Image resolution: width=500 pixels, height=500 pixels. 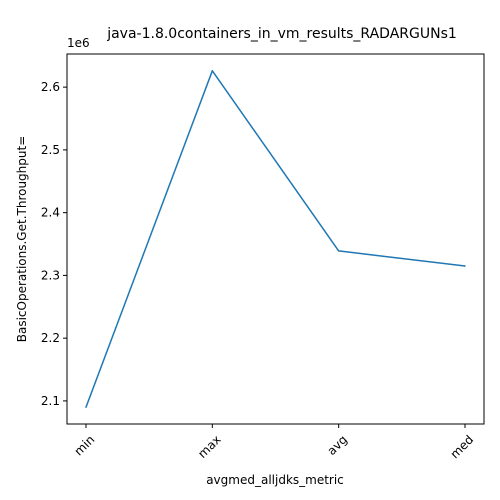 I want to click on y-tick-label: 2.6, so click(x=50, y=87).